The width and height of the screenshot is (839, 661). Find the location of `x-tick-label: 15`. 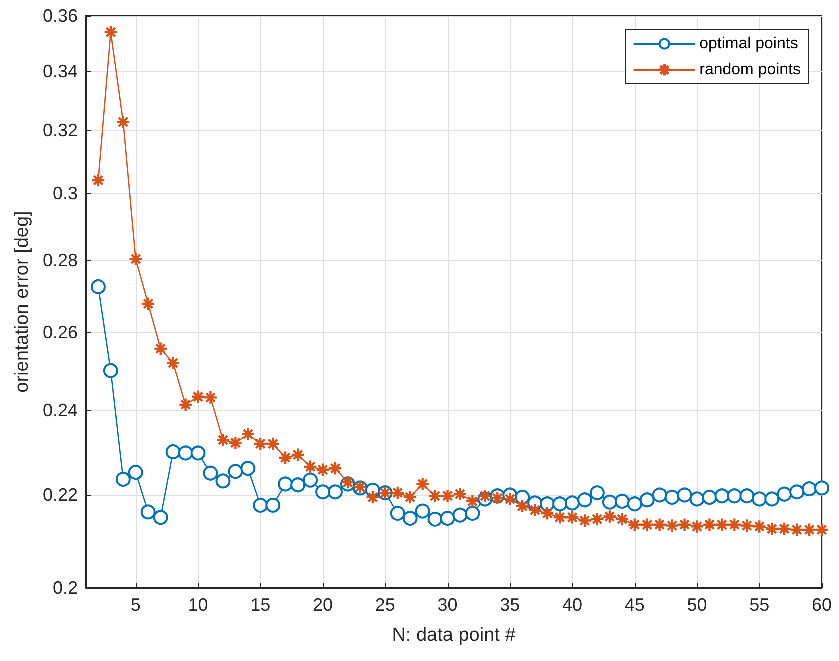

x-tick-label: 15 is located at coordinates (260, 605).